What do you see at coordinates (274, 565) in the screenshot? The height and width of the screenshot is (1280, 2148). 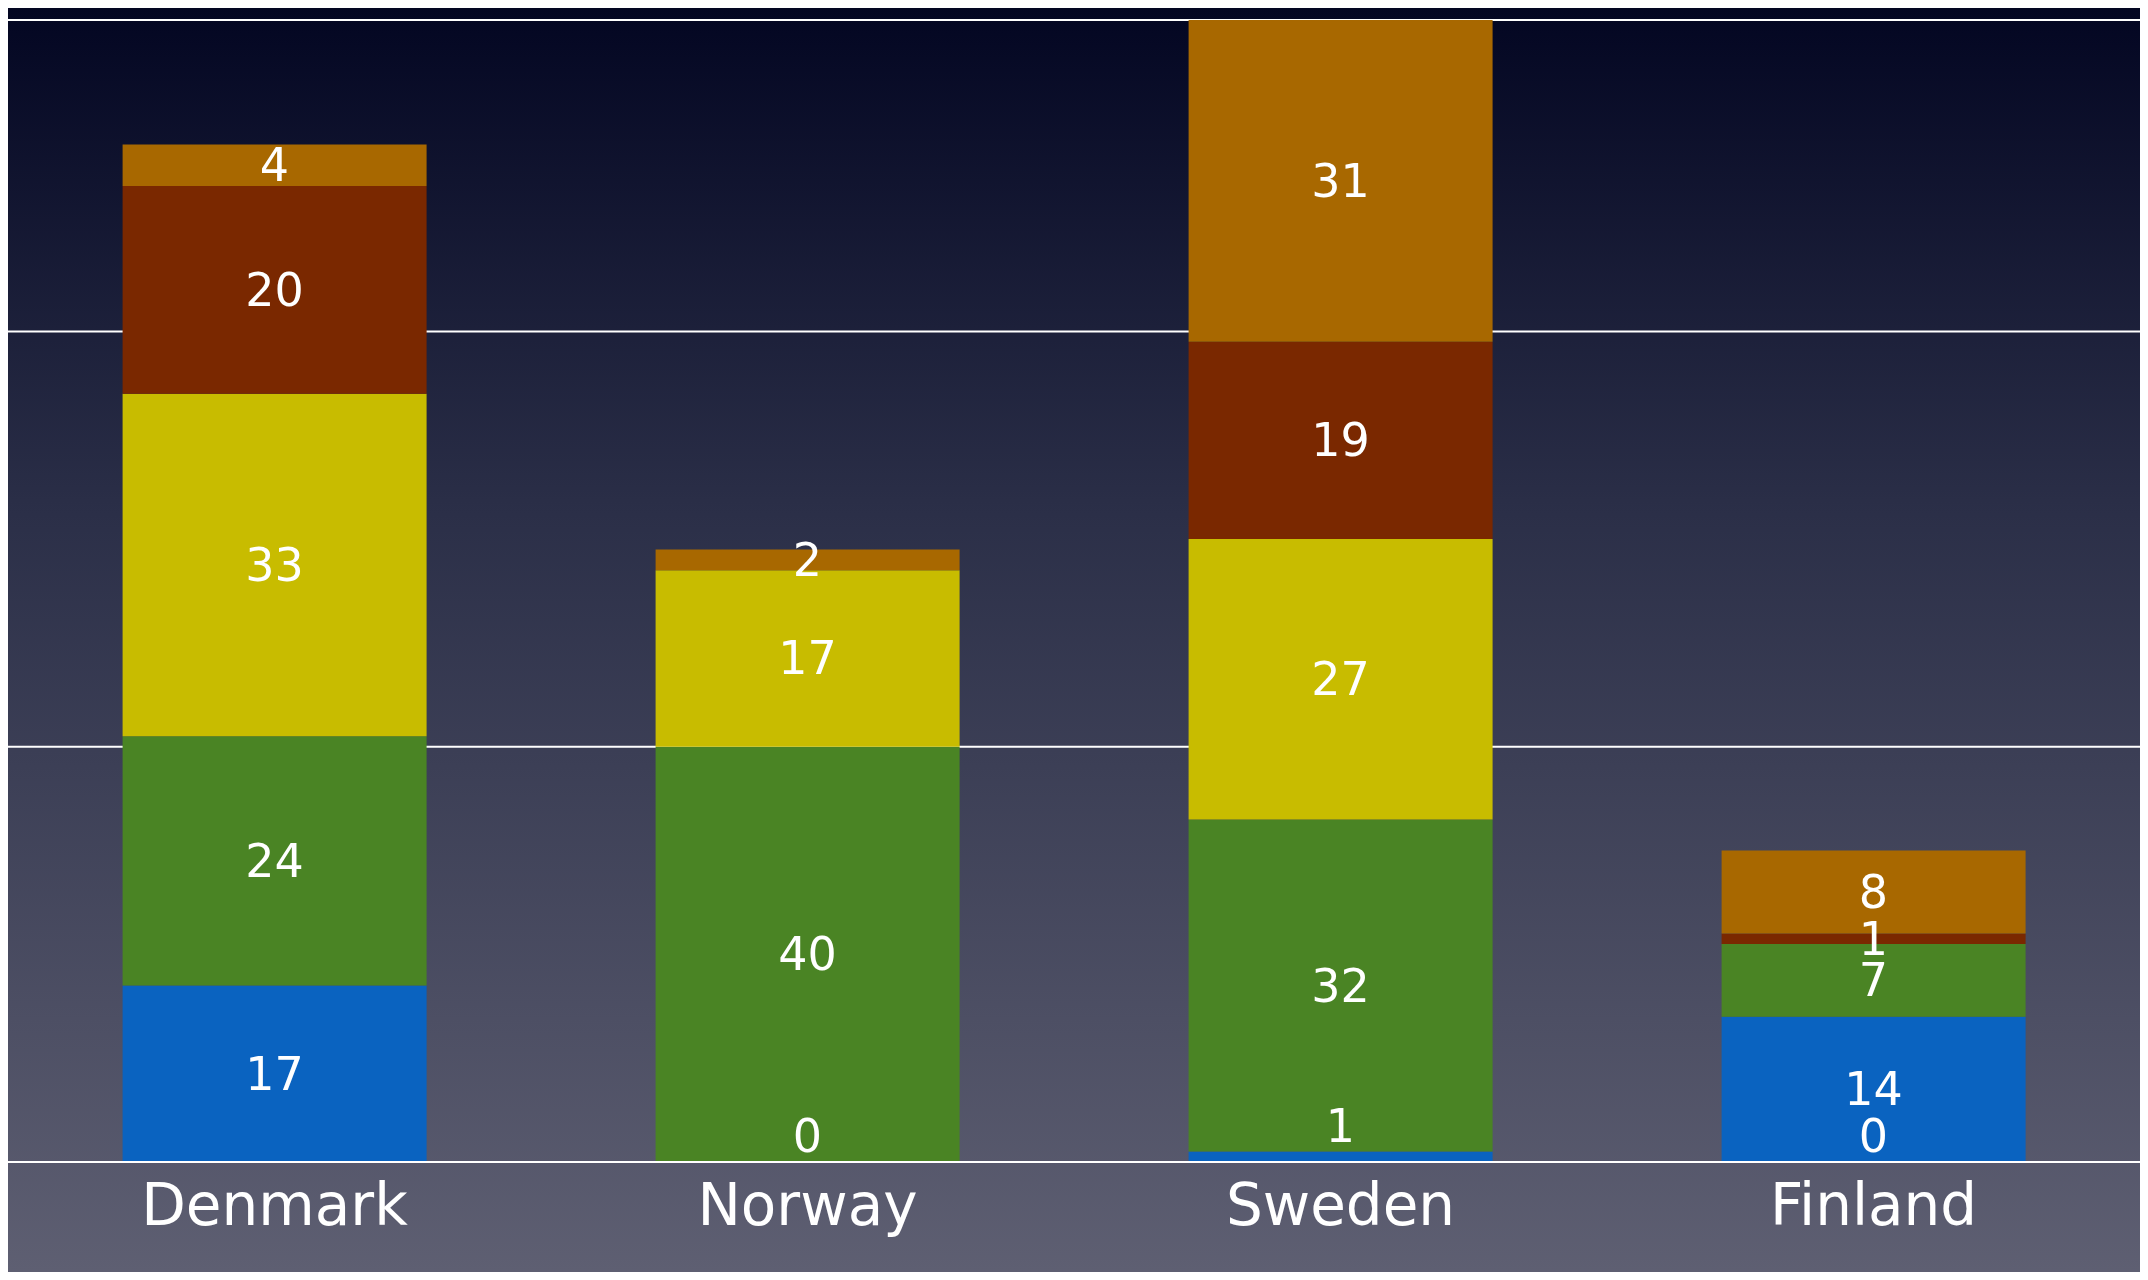 I see `data-label: 33` at bounding box center [274, 565].